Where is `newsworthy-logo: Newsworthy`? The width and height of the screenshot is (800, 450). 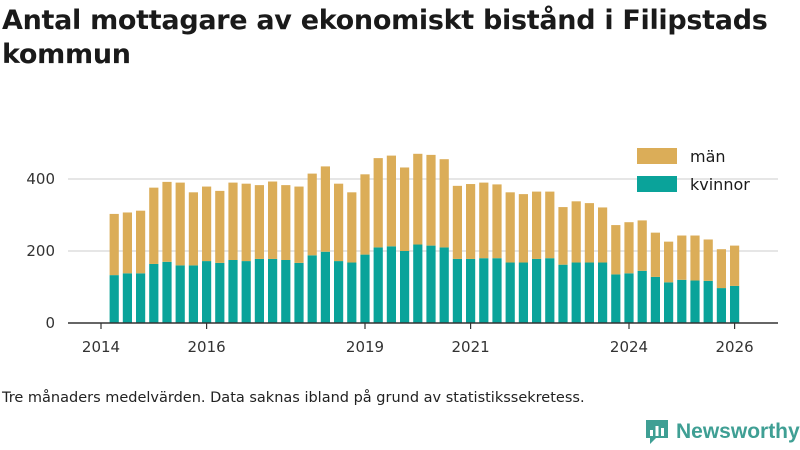 newsworthy-logo: Newsworthy is located at coordinates (722, 432).